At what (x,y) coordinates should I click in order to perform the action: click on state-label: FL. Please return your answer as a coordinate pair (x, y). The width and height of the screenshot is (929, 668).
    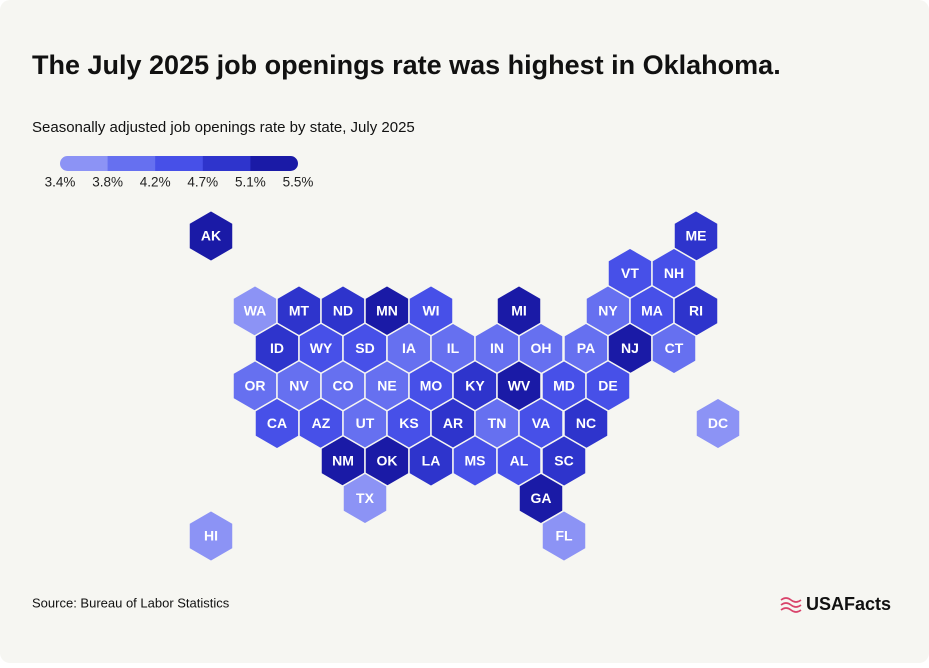
    Looking at the image, I should click on (564, 536).